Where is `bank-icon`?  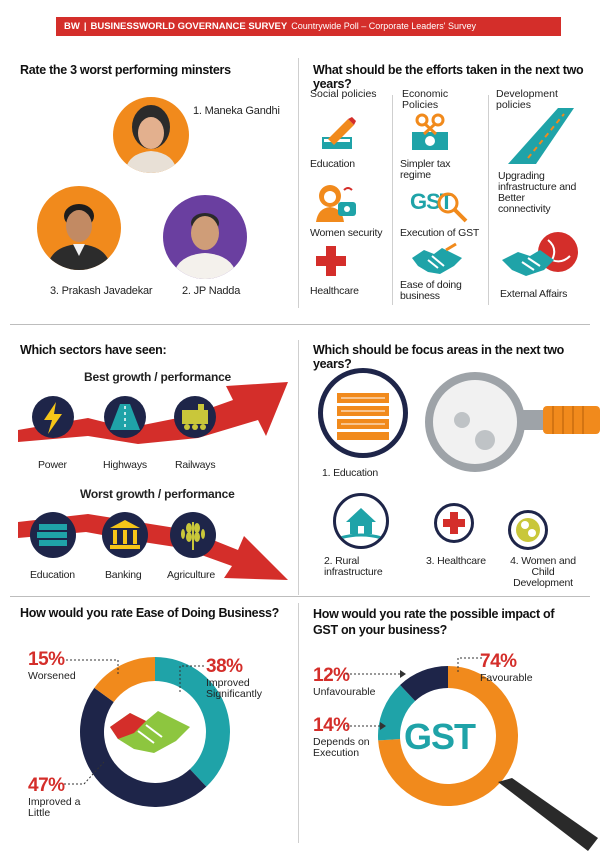 bank-icon is located at coordinates (125, 534).